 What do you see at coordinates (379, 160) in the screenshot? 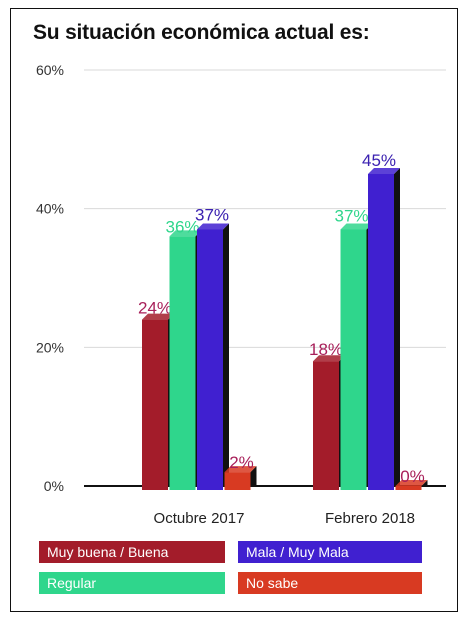
I see `data-label: 45%` at bounding box center [379, 160].